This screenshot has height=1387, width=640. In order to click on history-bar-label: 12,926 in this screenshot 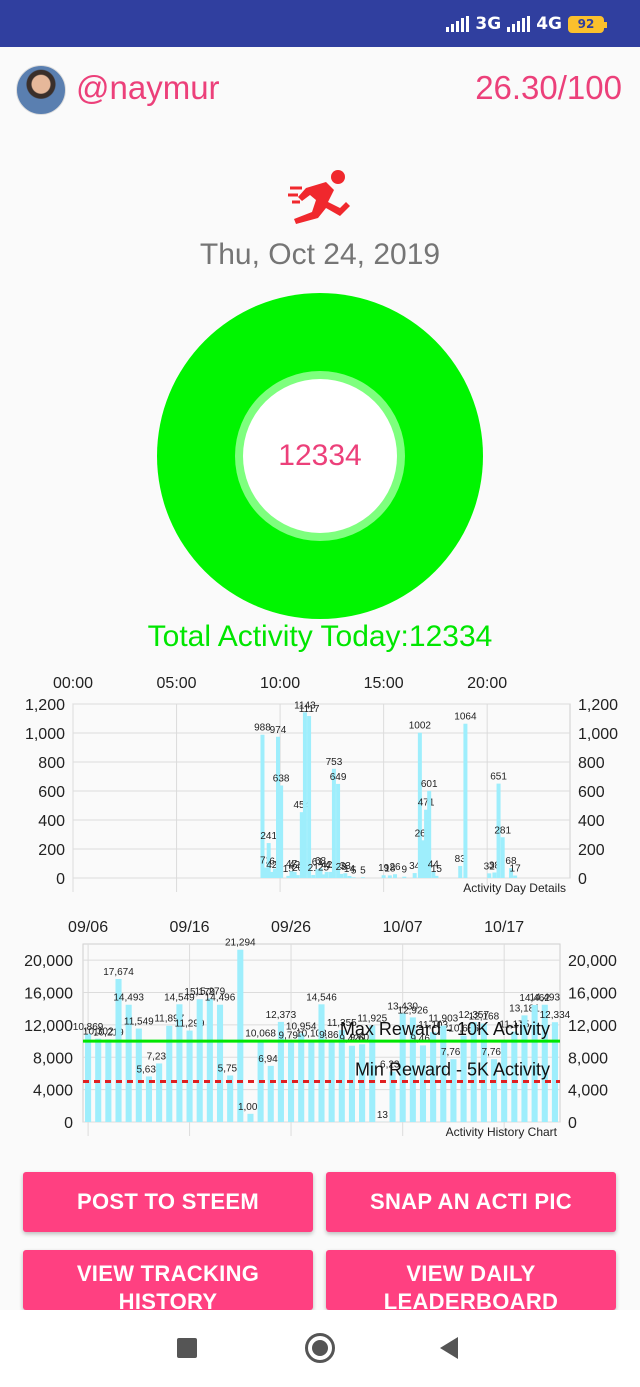, I will do `click(413, 1010)`.